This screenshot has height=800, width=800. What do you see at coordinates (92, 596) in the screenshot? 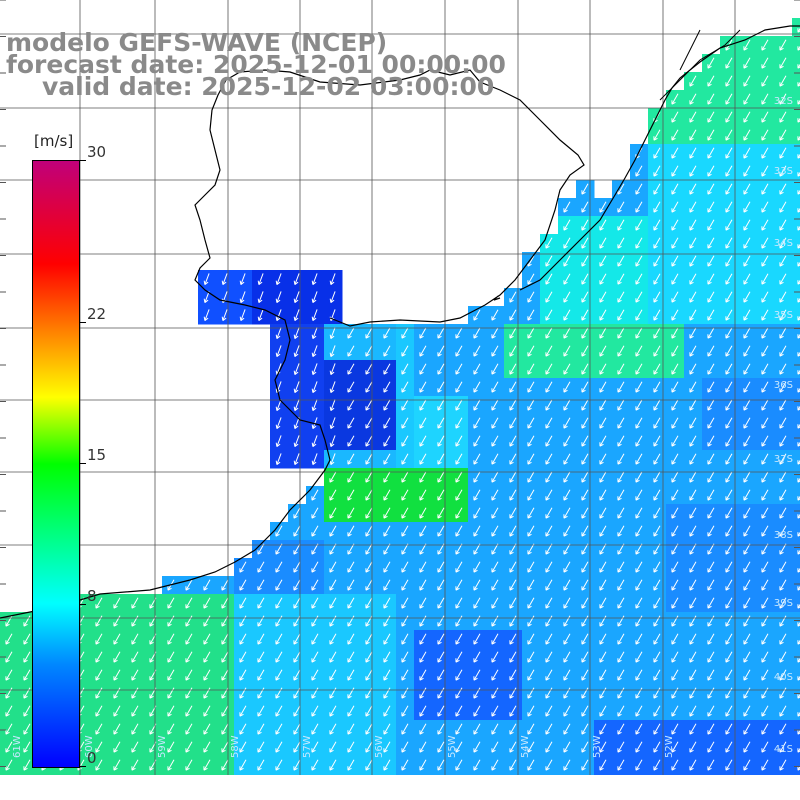
I see `colorbar-tick-label: 8` at bounding box center [92, 596].